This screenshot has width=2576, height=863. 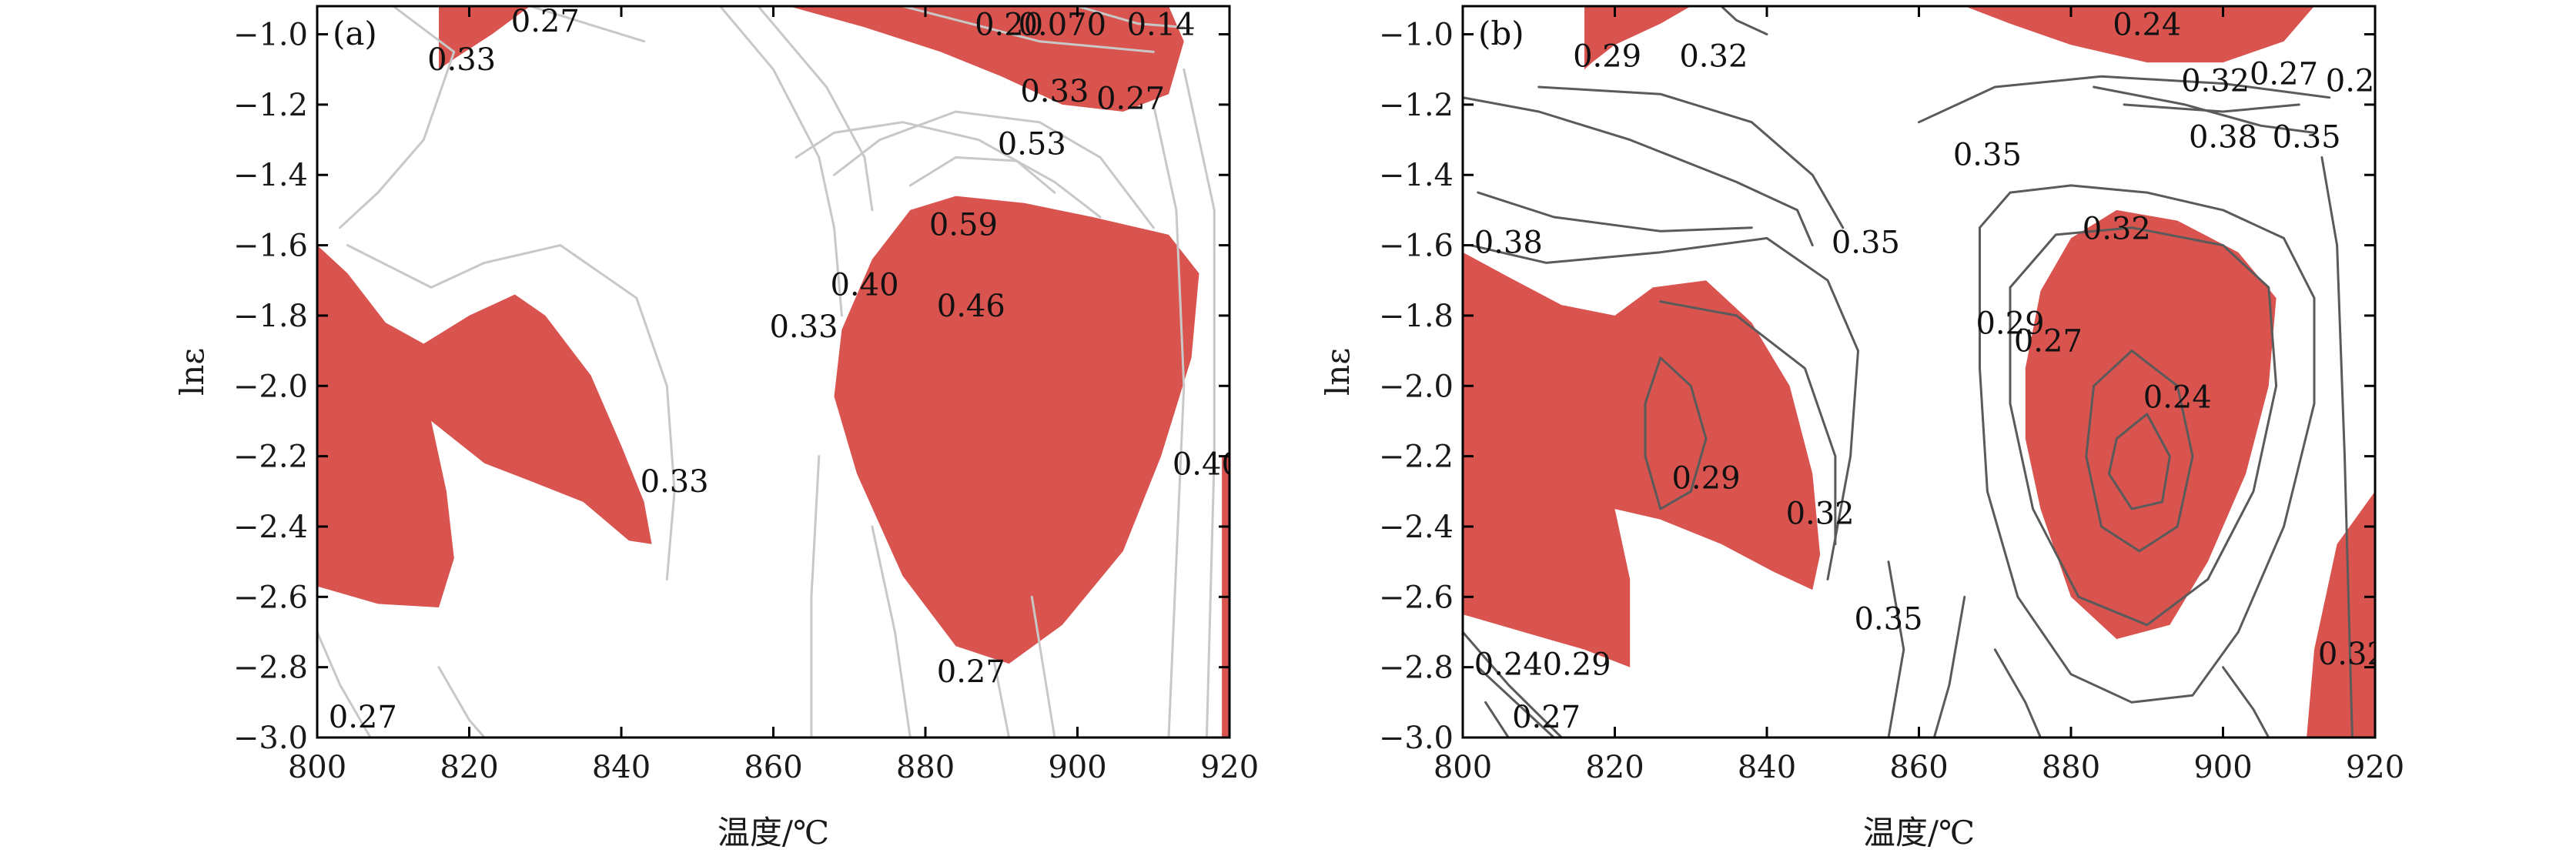 What do you see at coordinates (1501, 33) in the screenshot?
I see `panel-label: (b)` at bounding box center [1501, 33].